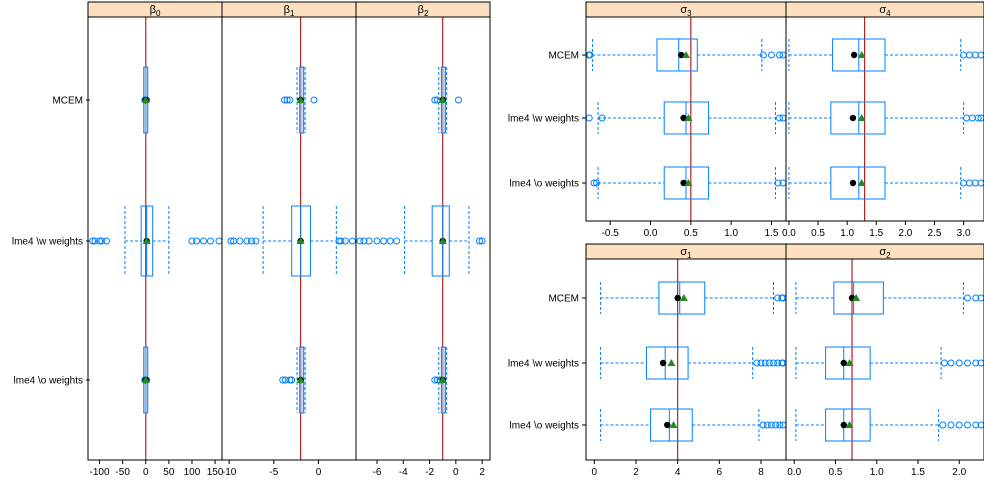 This screenshot has height=491, width=984. What do you see at coordinates (273, 472) in the screenshot?
I see `x-tick-label: -5` at bounding box center [273, 472].